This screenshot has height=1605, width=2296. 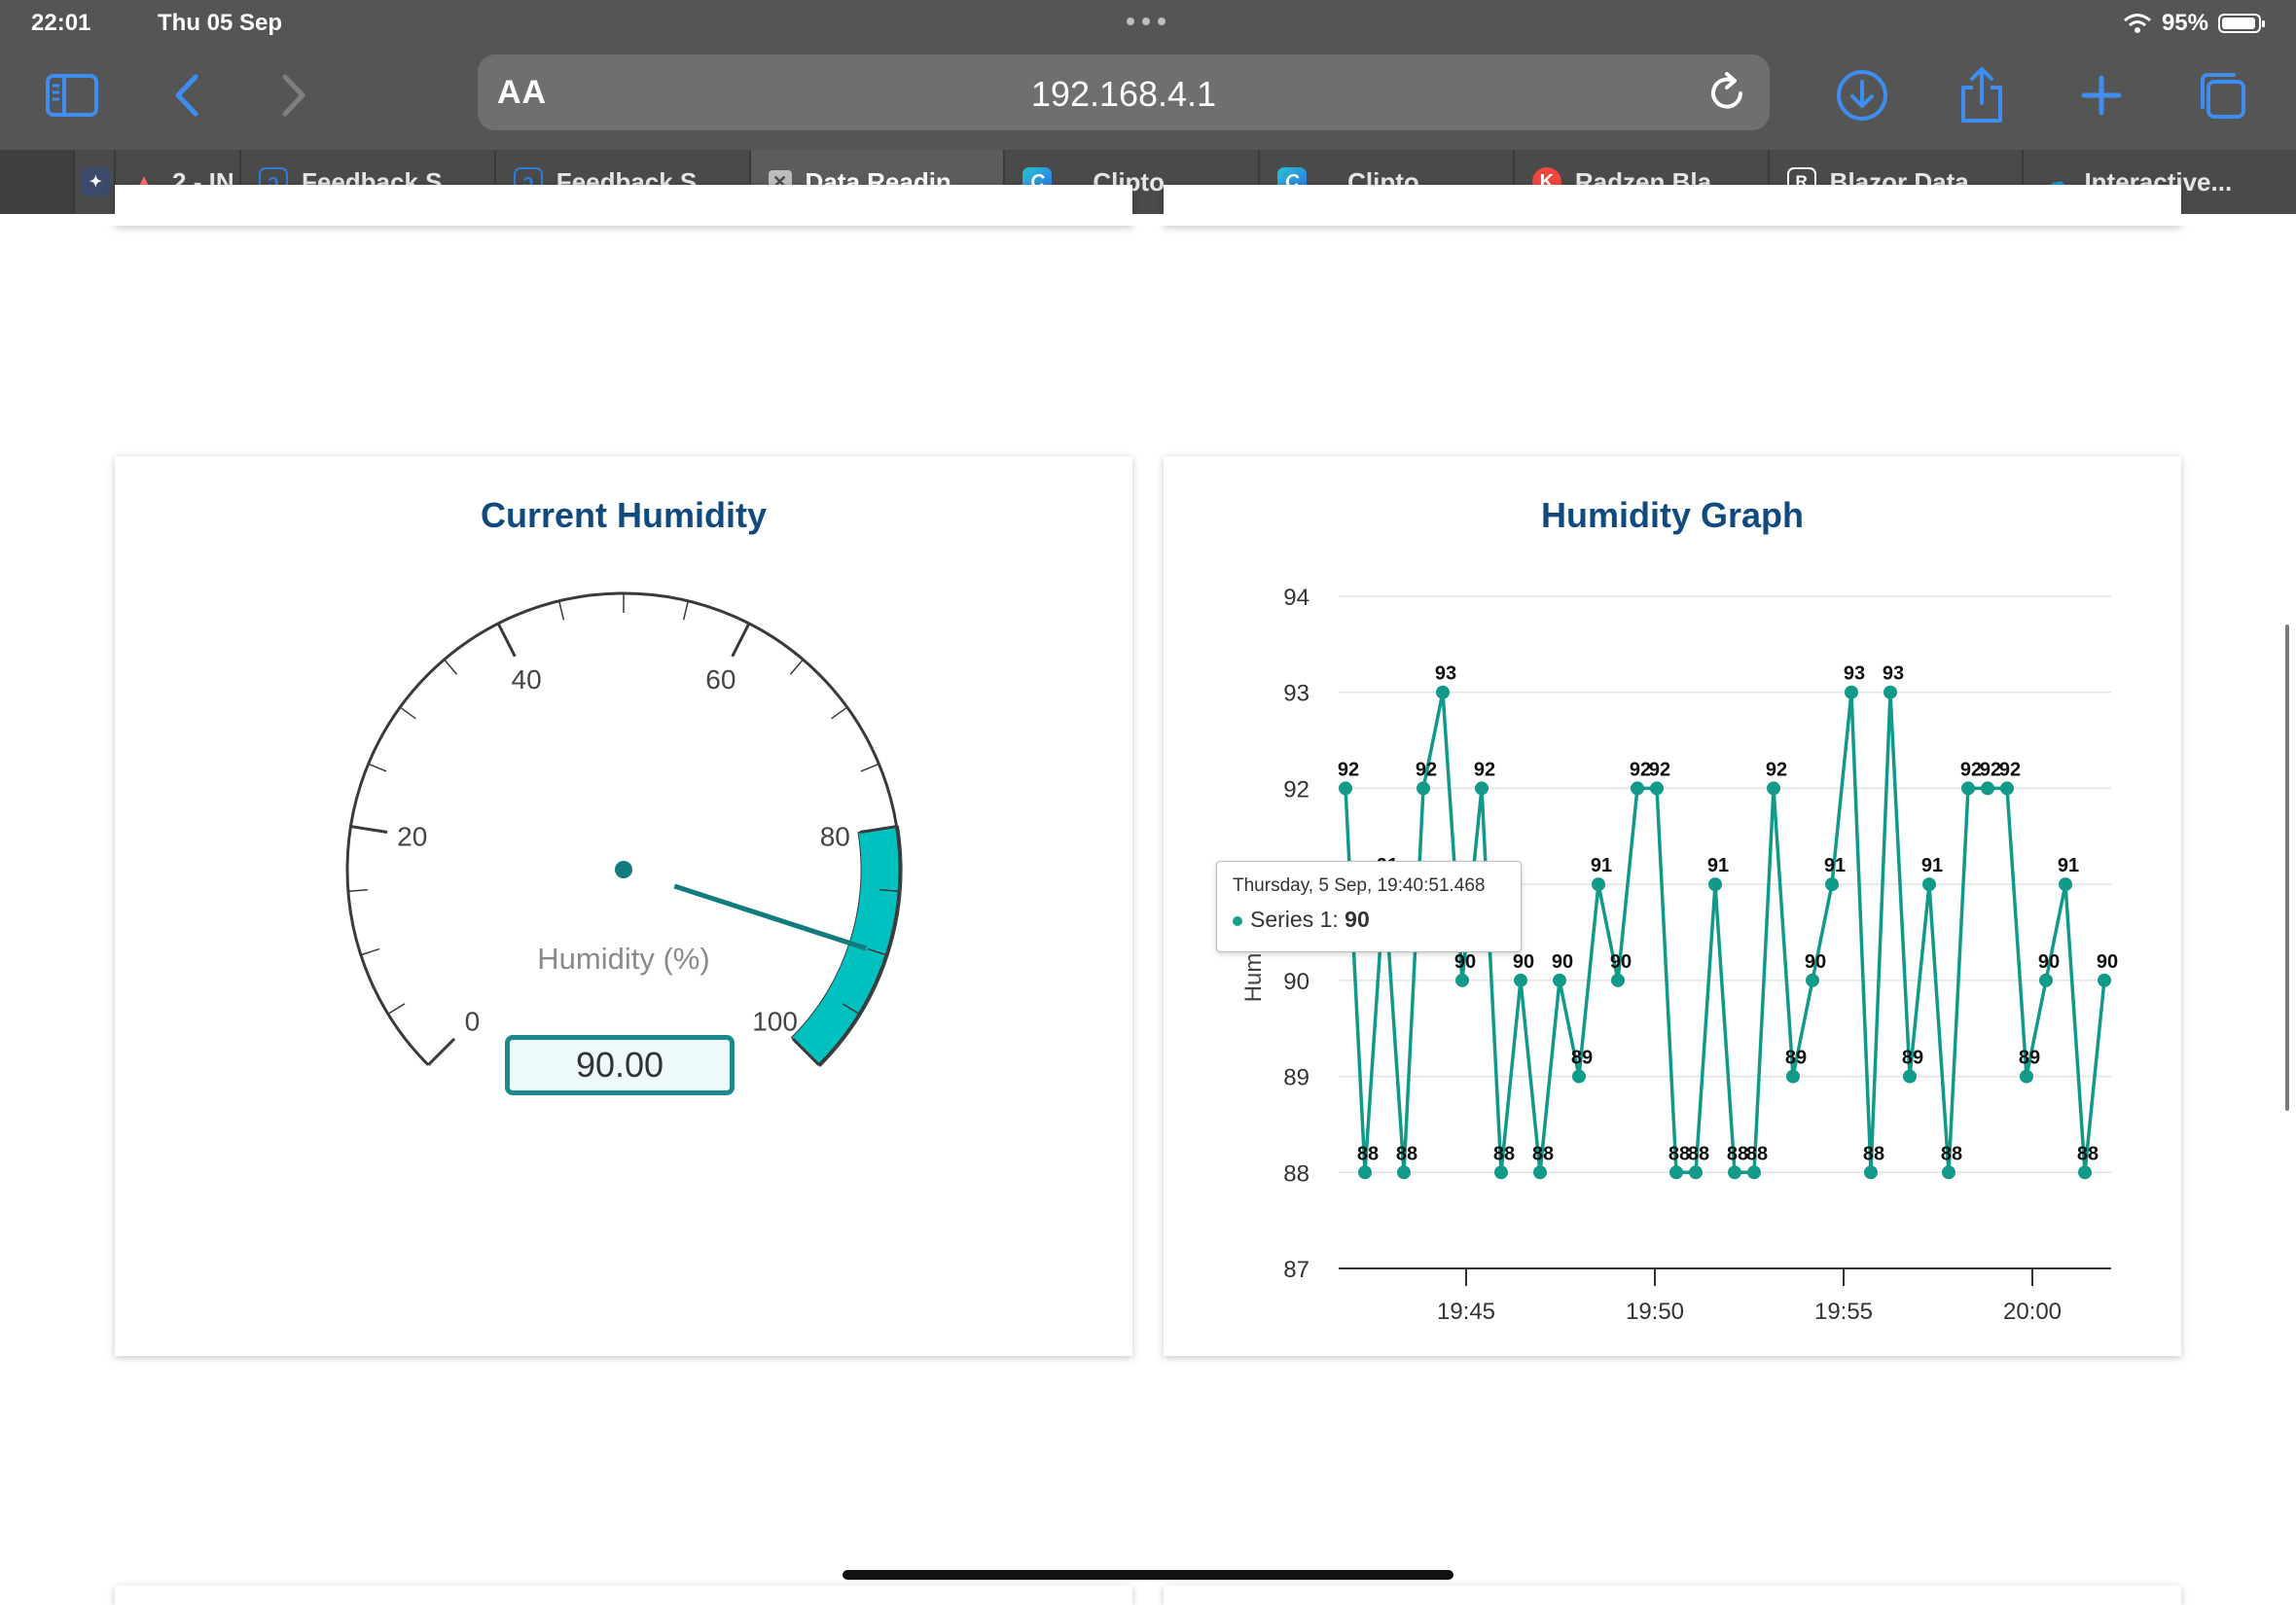 What do you see at coordinates (220, 23) in the screenshot?
I see `status-date: Thu 05 Sep` at bounding box center [220, 23].